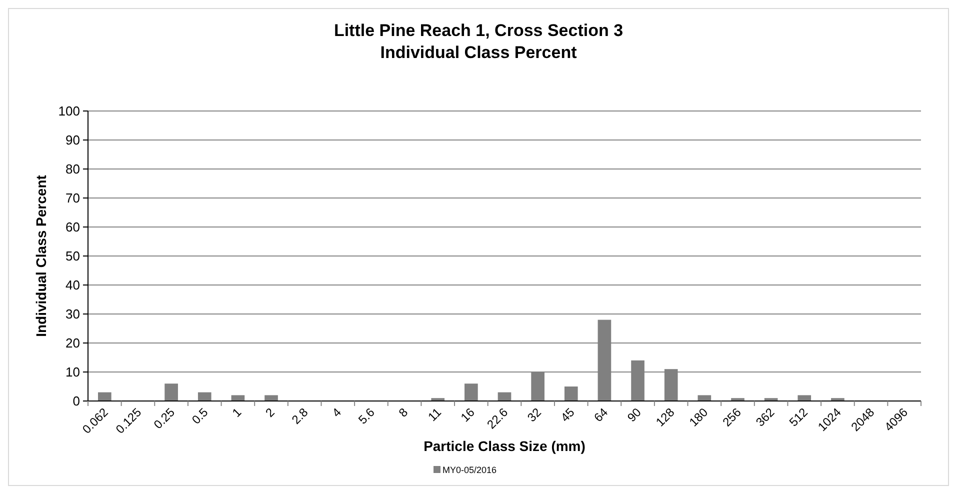 This screenshot has height=494, width=957. Describe the element at coordinates (505, 446) in the screenshot. I see `x-axis-title: Particle Class Size (mm)` at that location.